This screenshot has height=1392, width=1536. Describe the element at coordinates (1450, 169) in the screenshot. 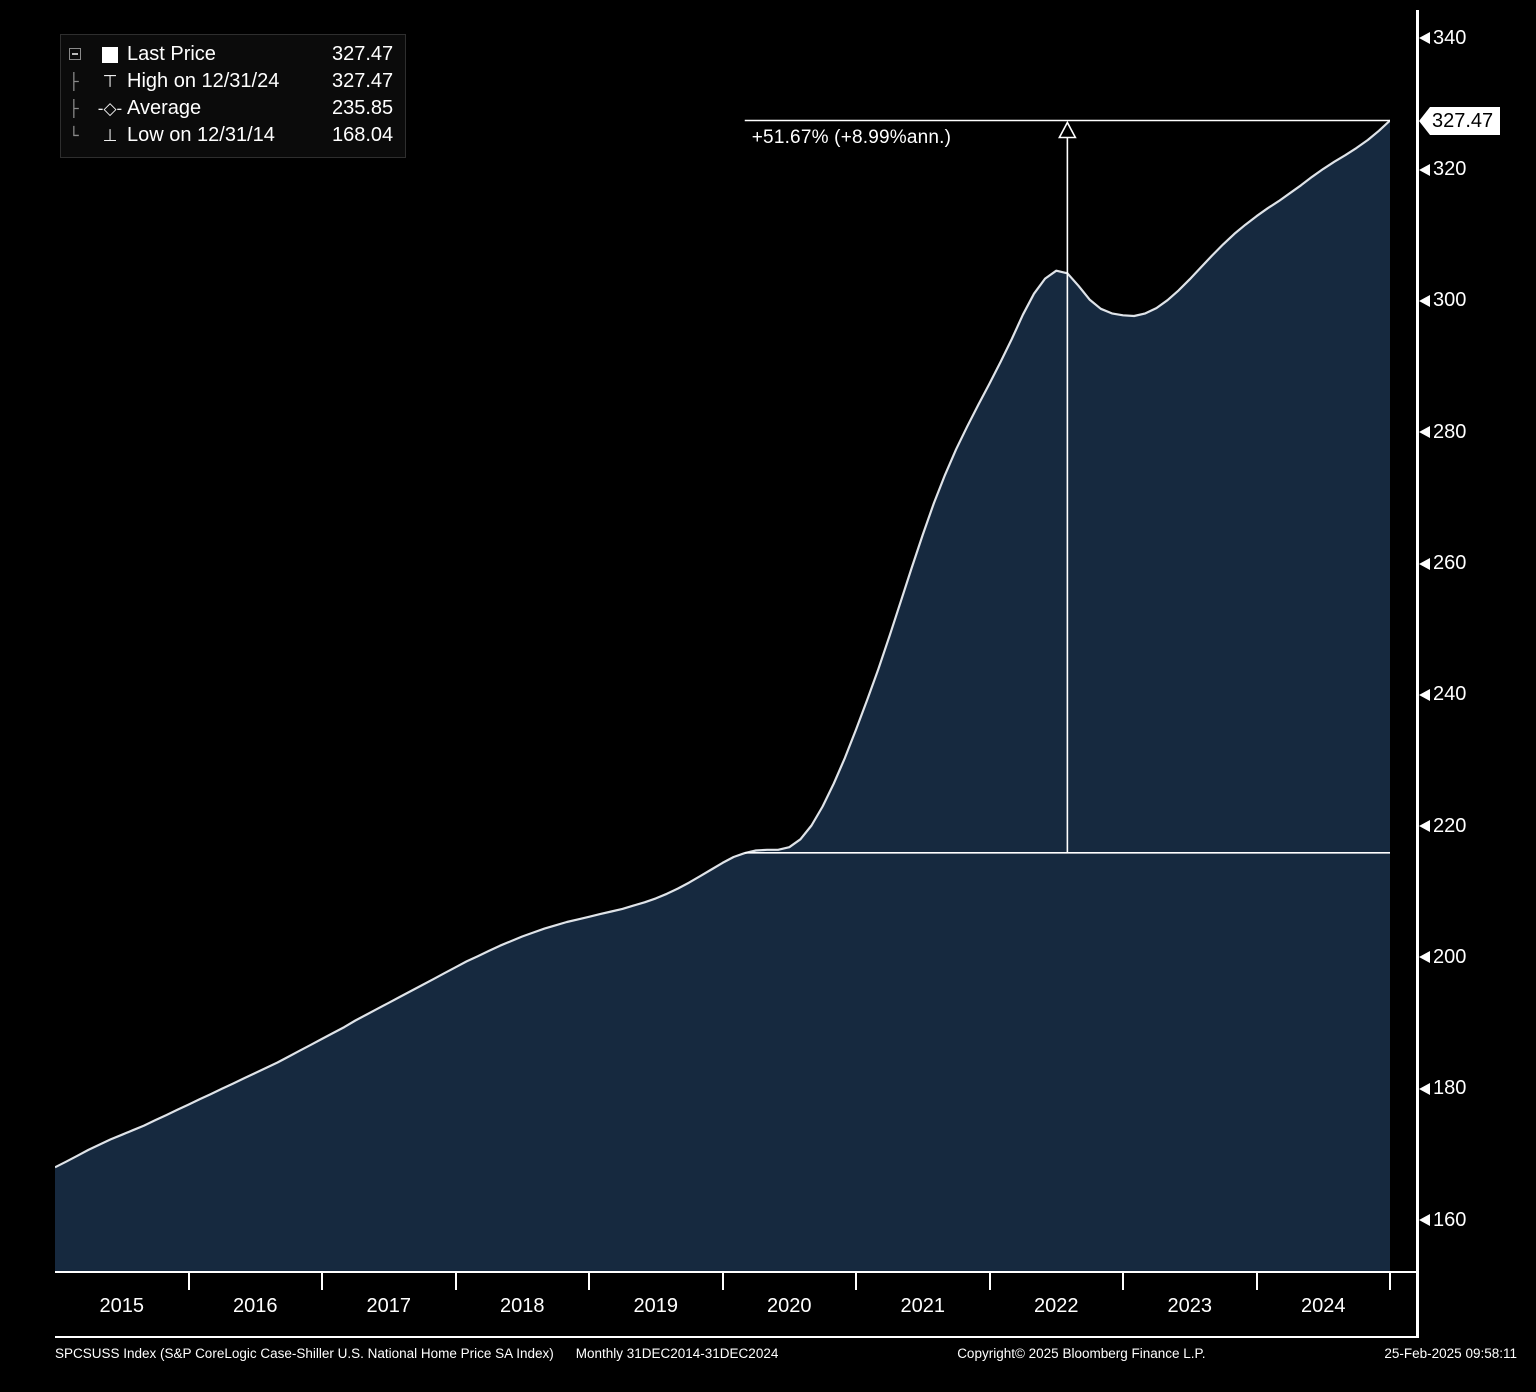

I see `y-axis-tick-label: 320` at that location.